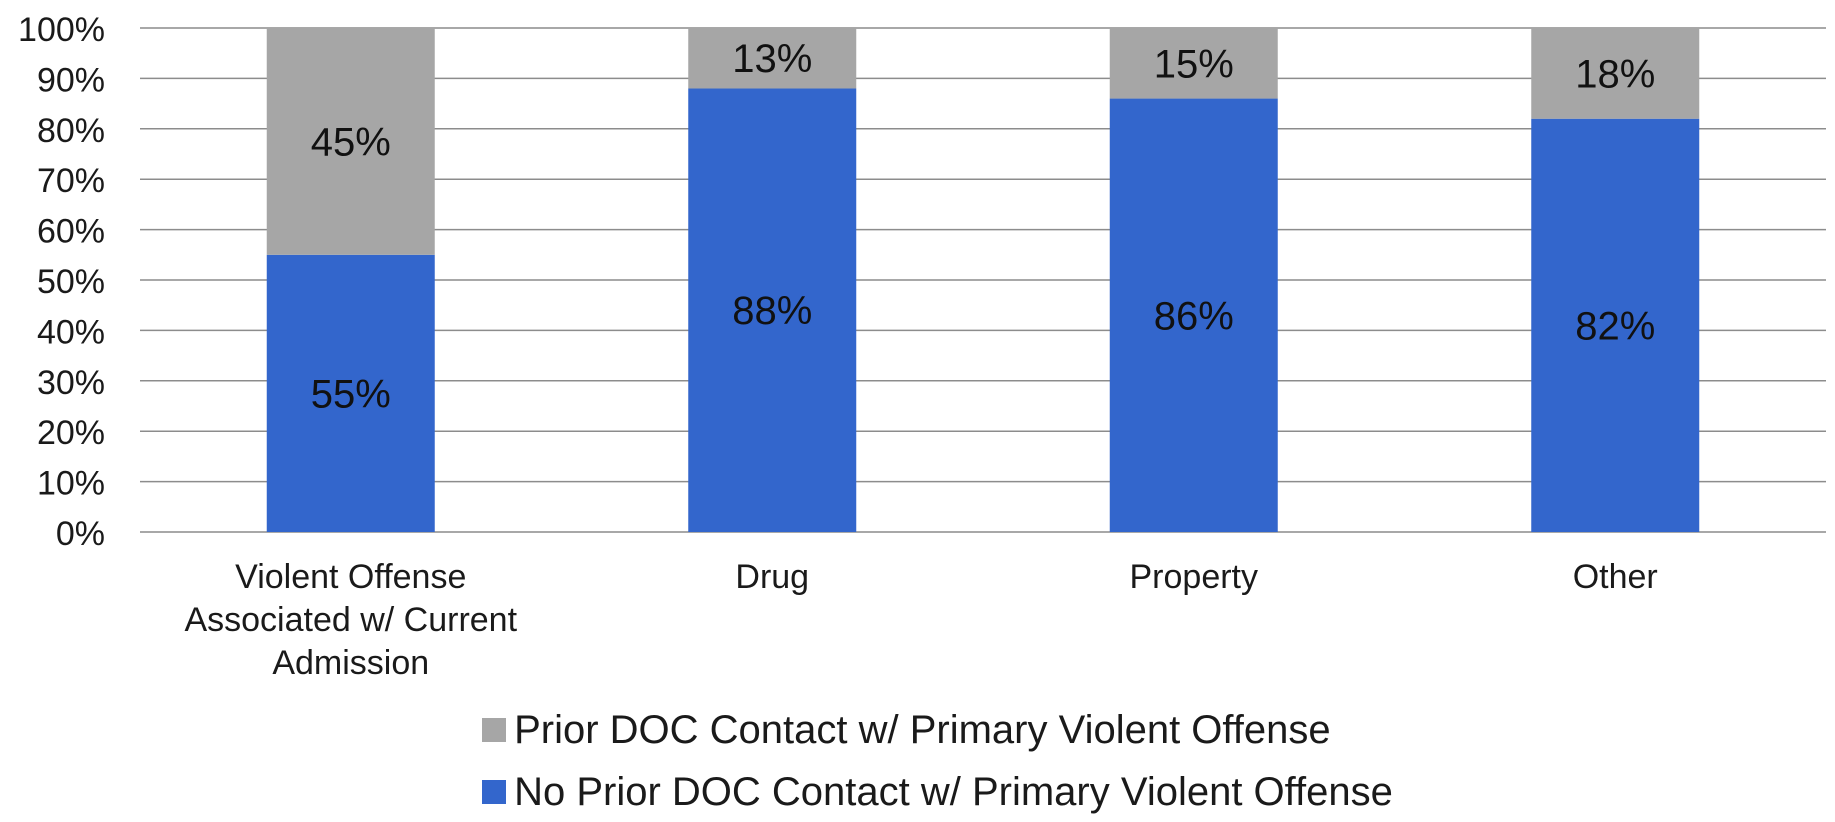 The height and width of the screenshot is (822, 1835). I want to click on y-tick-label: 90%, so click(71, 80).